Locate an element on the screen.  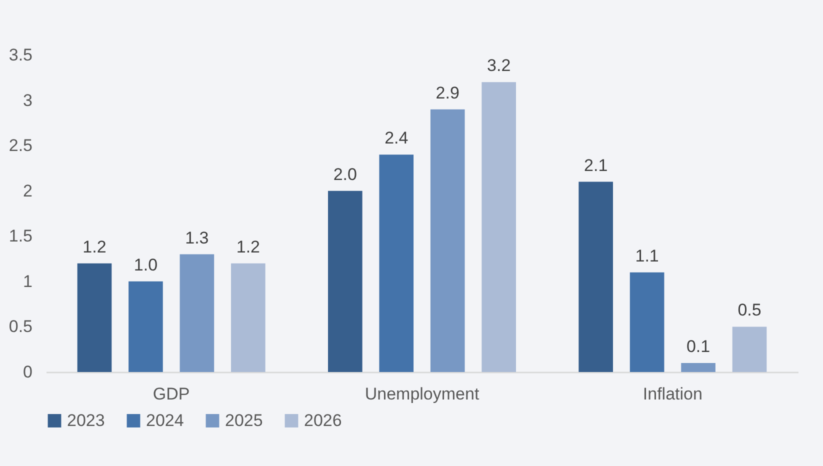
data-label: 2.9 is located at coordinates (448, 92).